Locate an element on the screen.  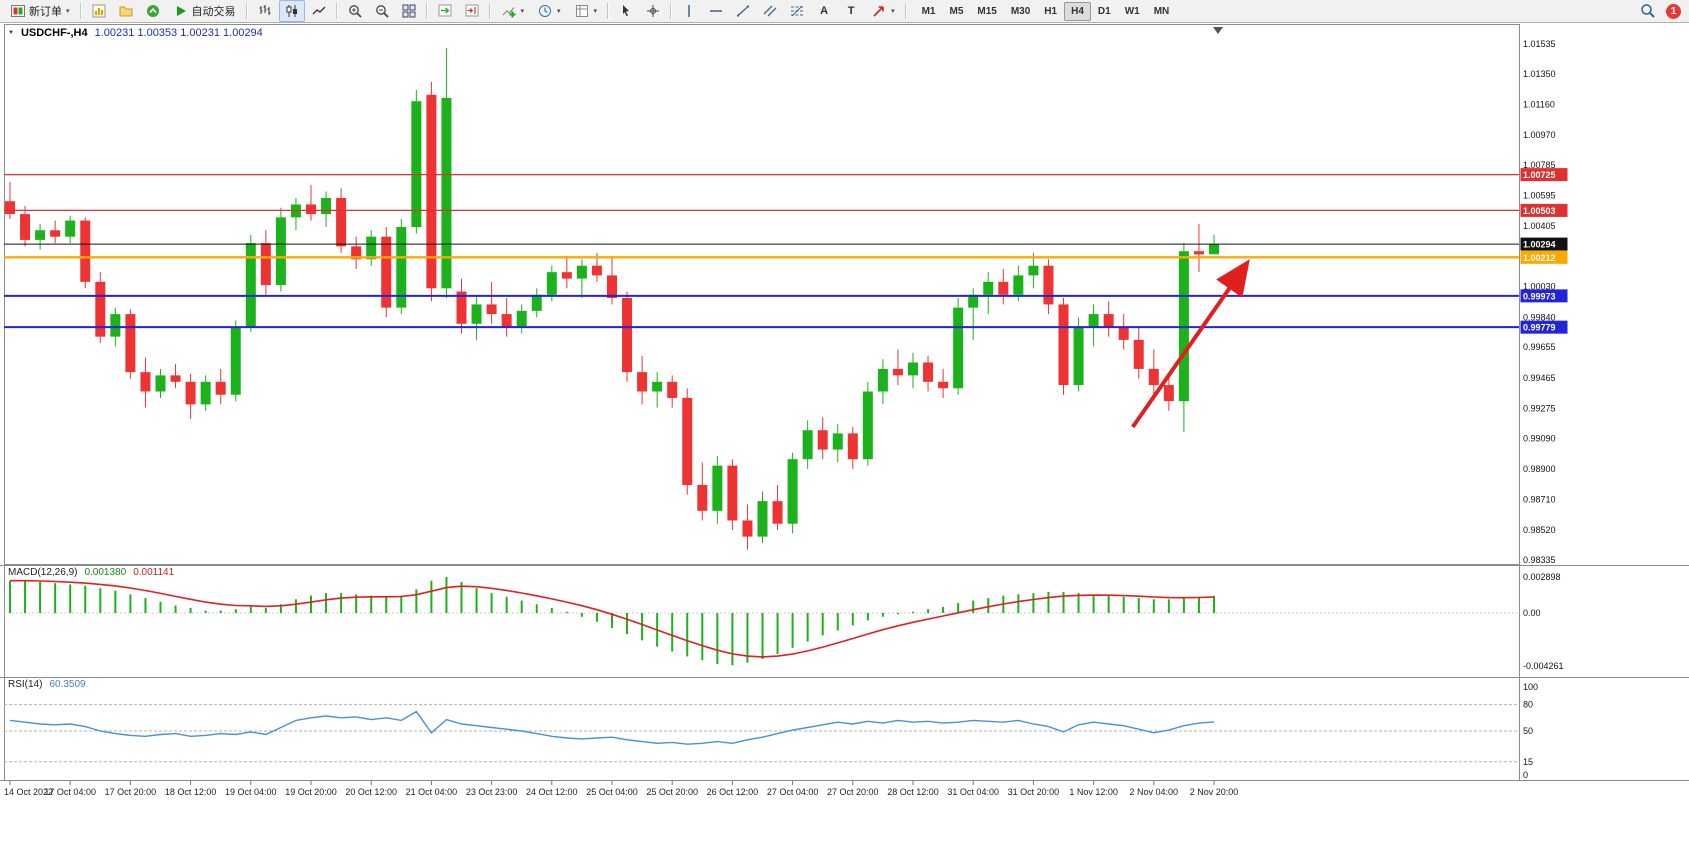
chart-shift-button is located at coordinates (472, 11).